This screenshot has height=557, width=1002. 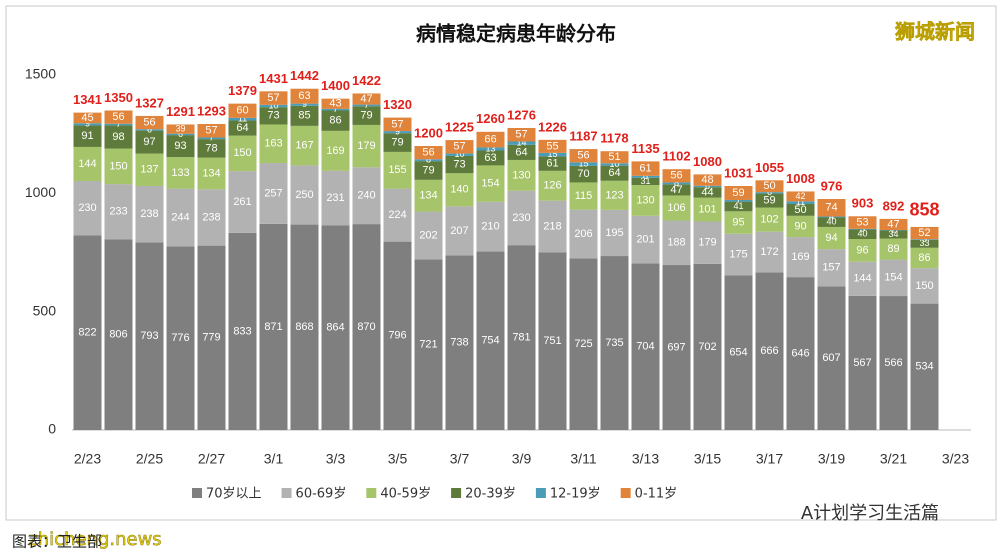 What do you see at coordinates (273, 98) in the screenshot?
I see `segment-label: 57` at bounding box center [273, 98].